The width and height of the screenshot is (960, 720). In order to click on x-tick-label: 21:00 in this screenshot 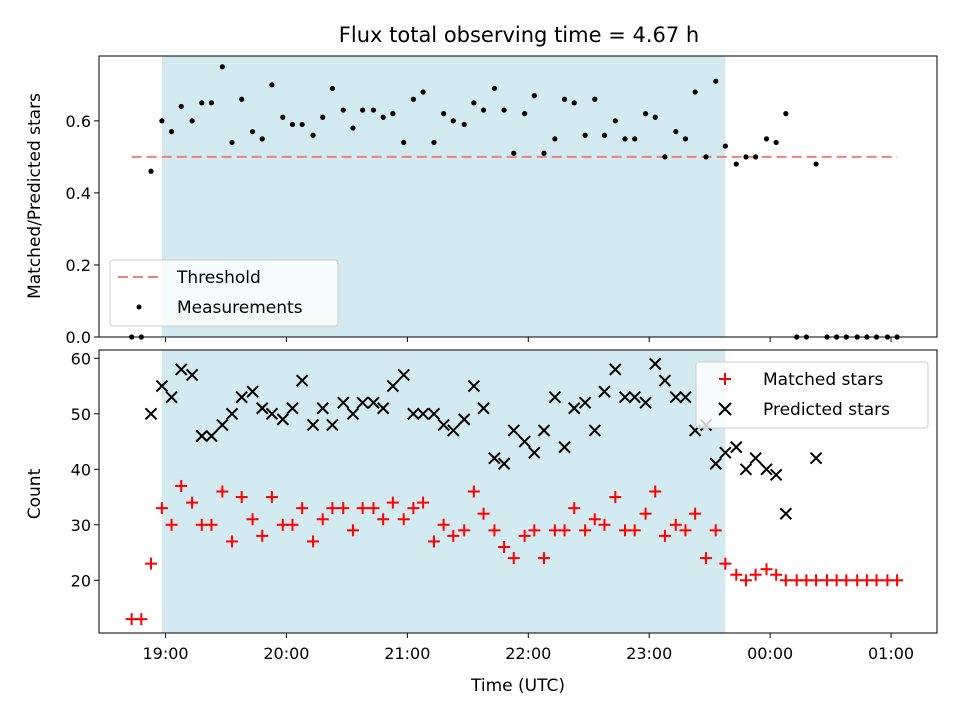, I will do `click(407, 653)`.